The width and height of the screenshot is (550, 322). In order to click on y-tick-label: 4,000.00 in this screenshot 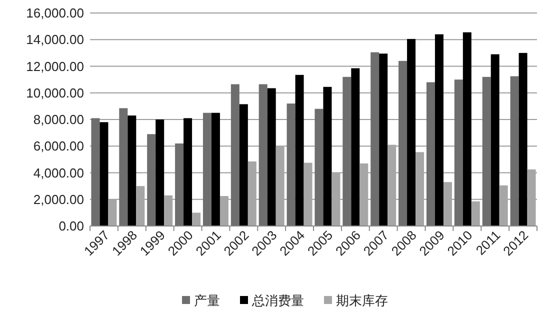, I will do `click(58, 172)`.